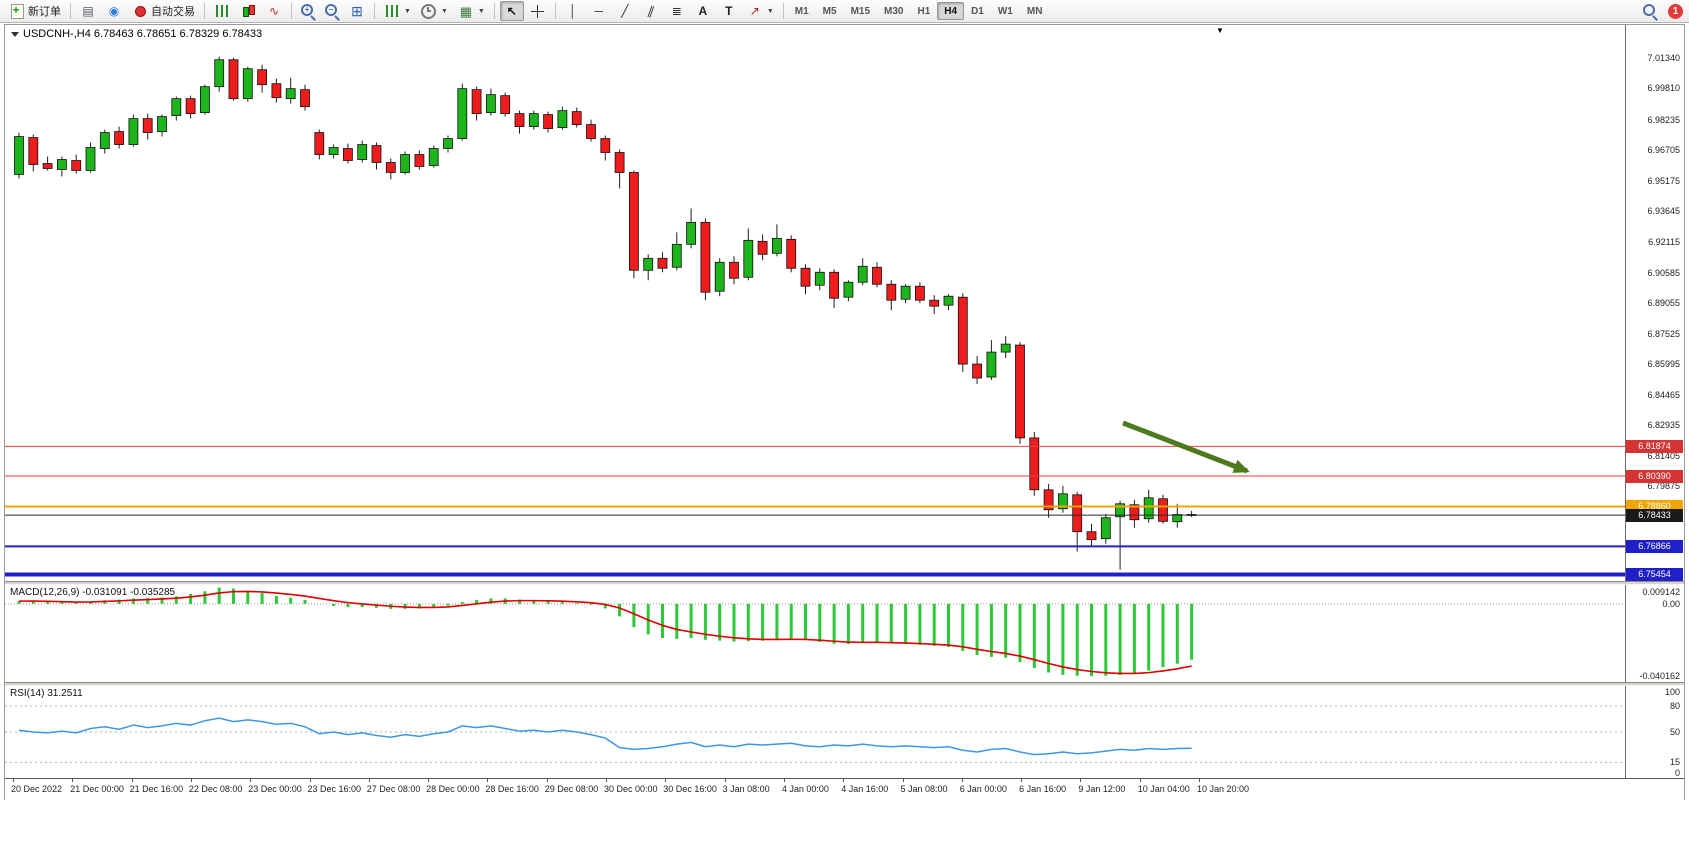 The width and height of the screenshot is (1689, 863). Describe the element at coordinates (1220, 30) in the screenshot. I see `chart-shift-marker: ▼` at that location.